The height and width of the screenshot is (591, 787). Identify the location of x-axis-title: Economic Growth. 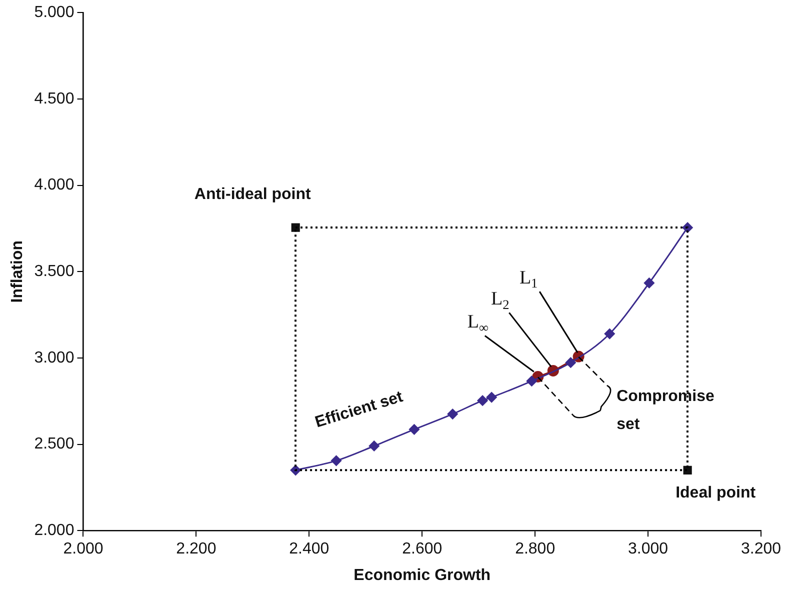
(422, 575).